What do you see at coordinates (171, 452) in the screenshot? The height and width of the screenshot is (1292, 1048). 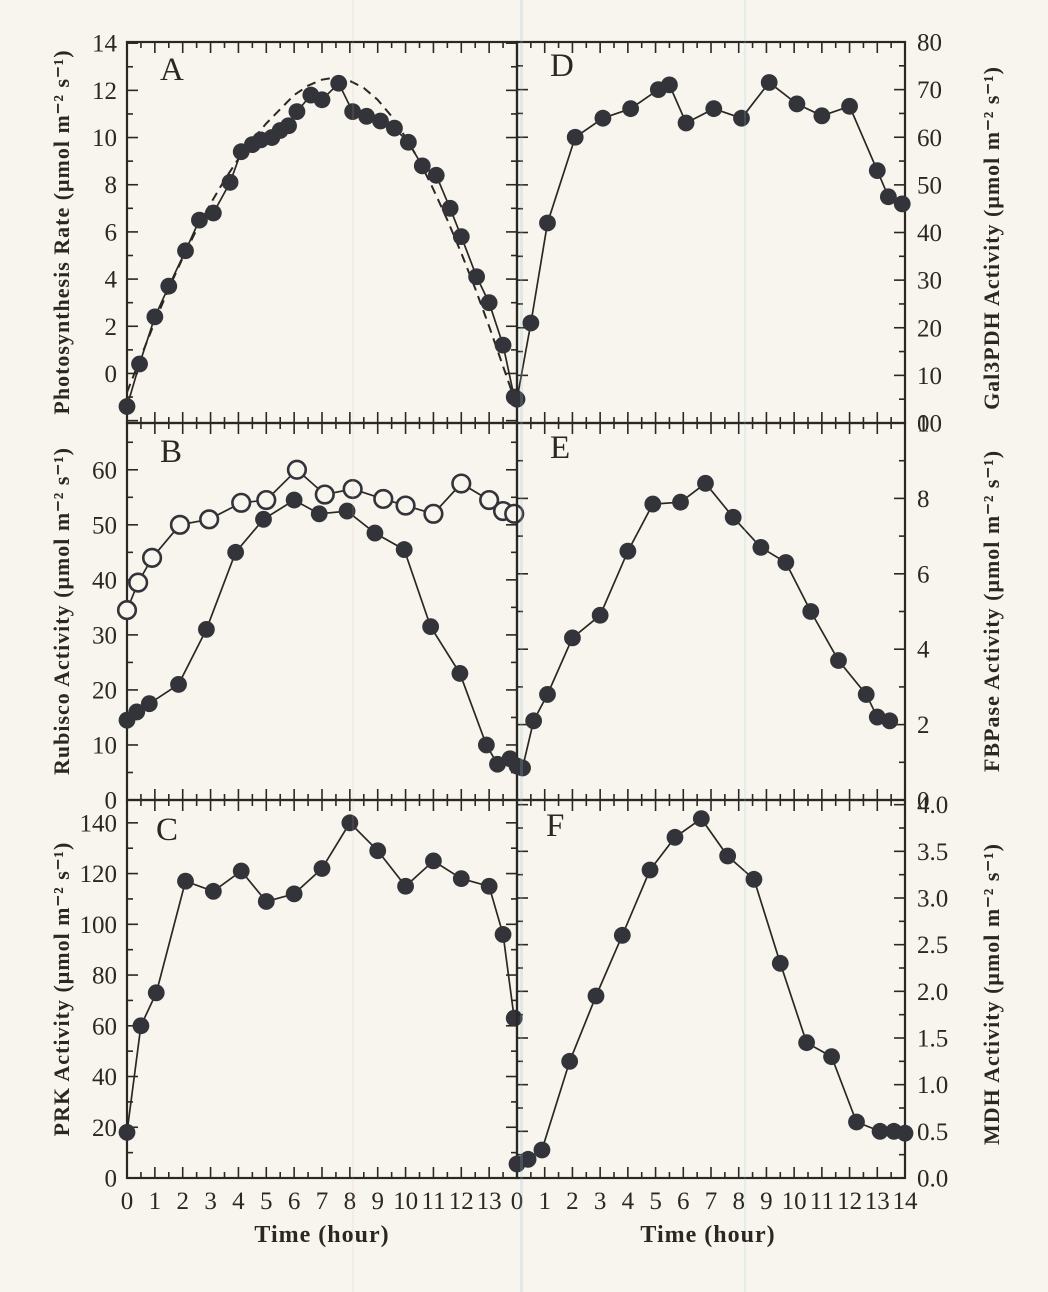 I see `panel-letter-b: B` at bounding box center [171, 452].